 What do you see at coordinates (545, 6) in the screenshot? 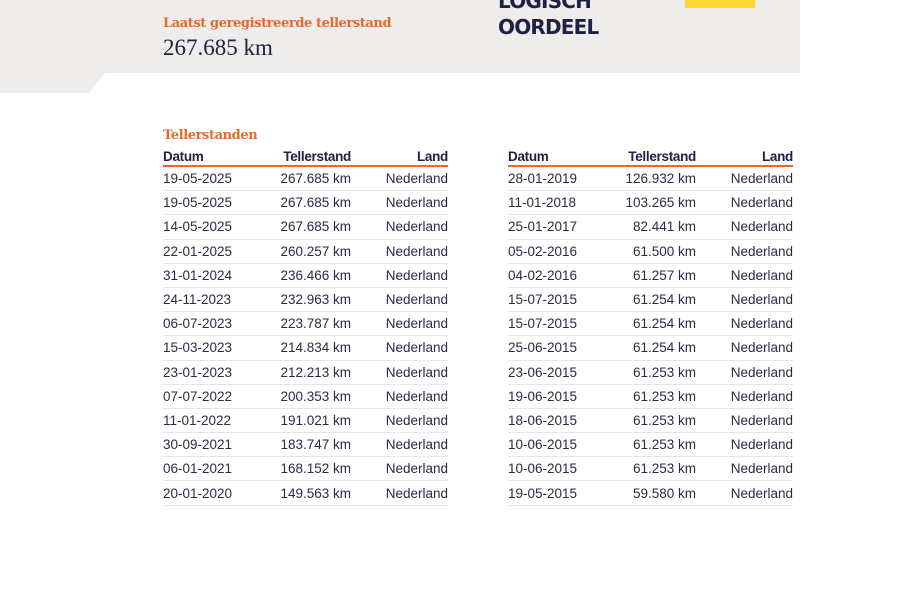
I see `verdict-line-1: LOGISCH` at bounding box center [545, 6].